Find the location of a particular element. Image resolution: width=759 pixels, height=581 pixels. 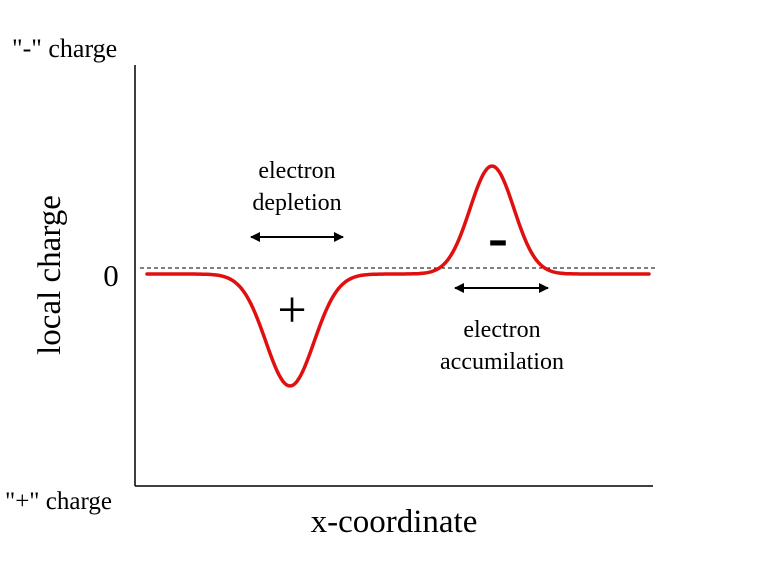

x-axis-label: x-coordinate is located at coordinates (394, 522).